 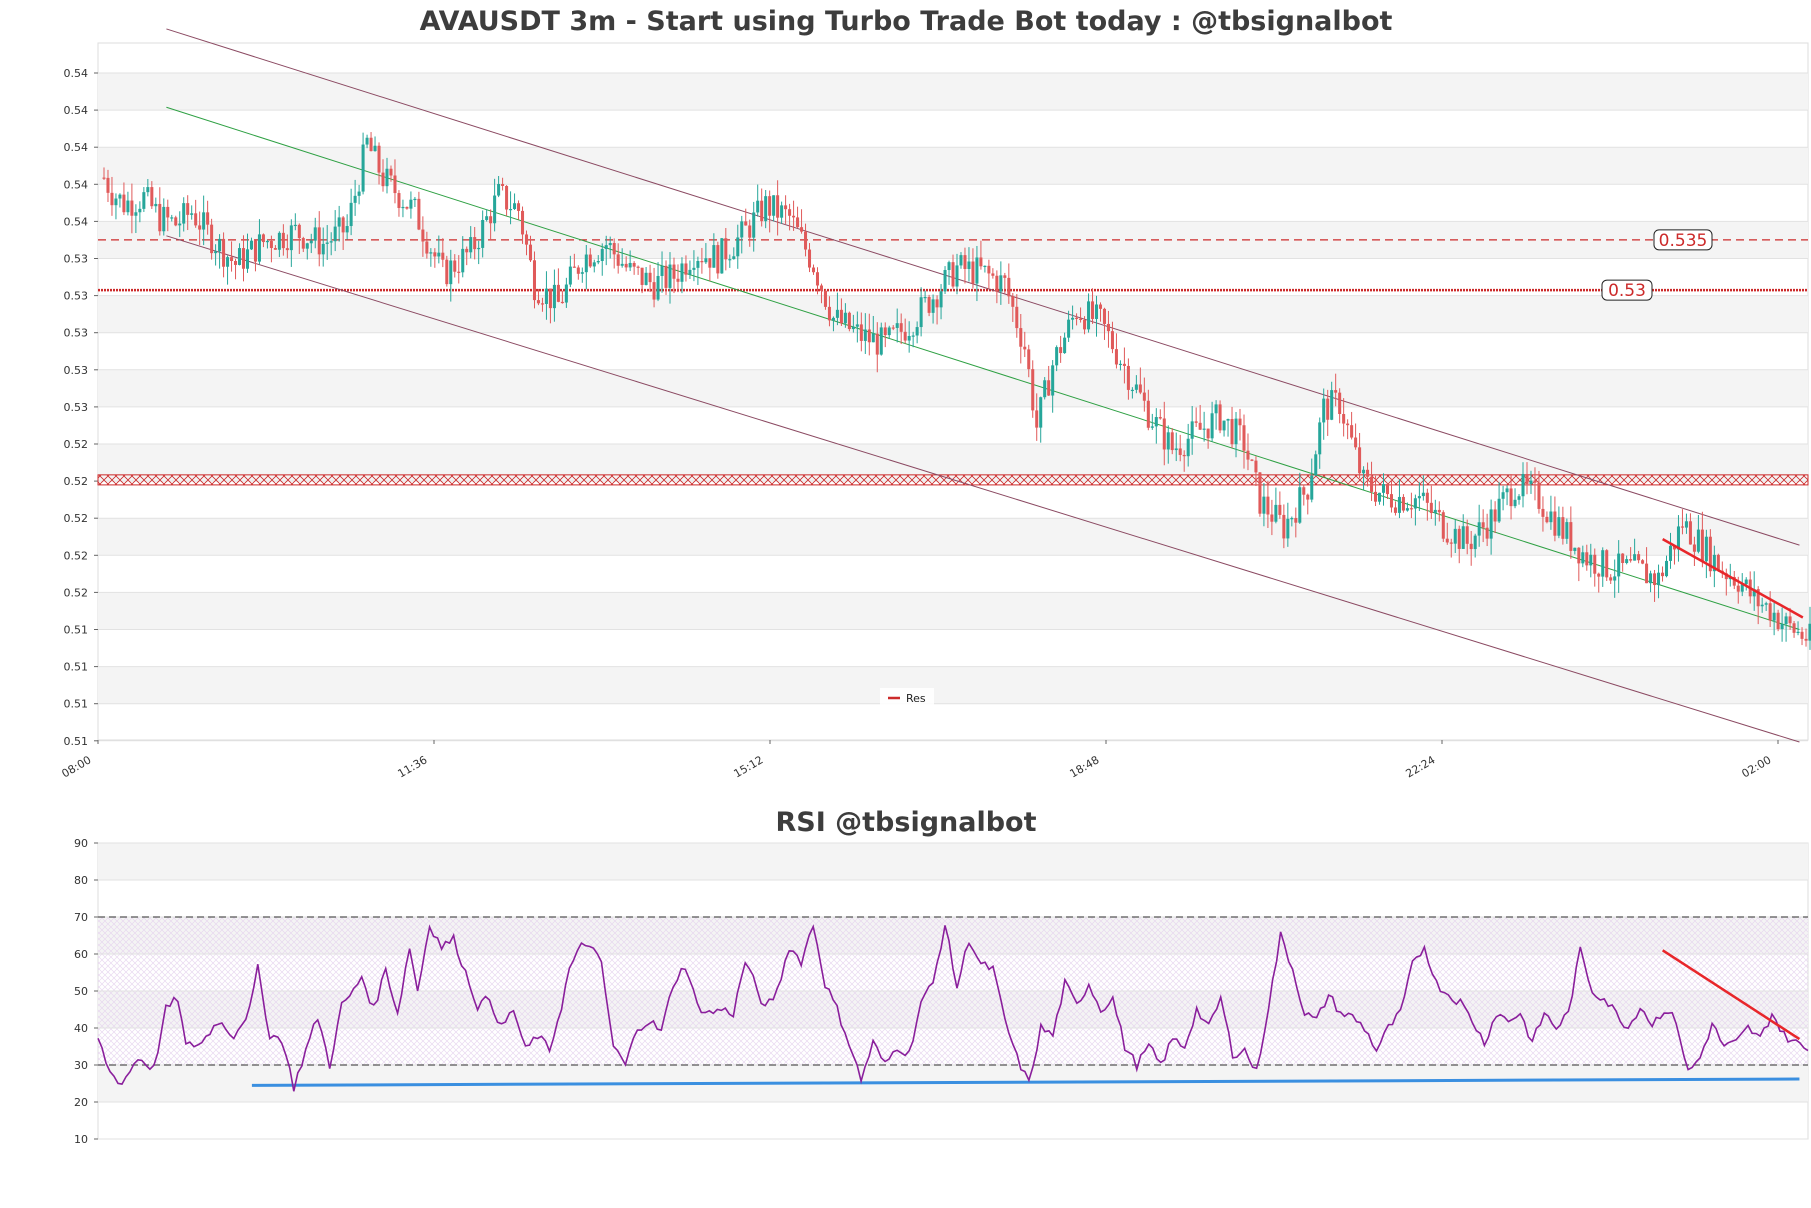 What do you see at coordinates (81, 1139) in the screenshot?
I see `rsi-y-tick-label: 10` at bounding box center [81, 1139].